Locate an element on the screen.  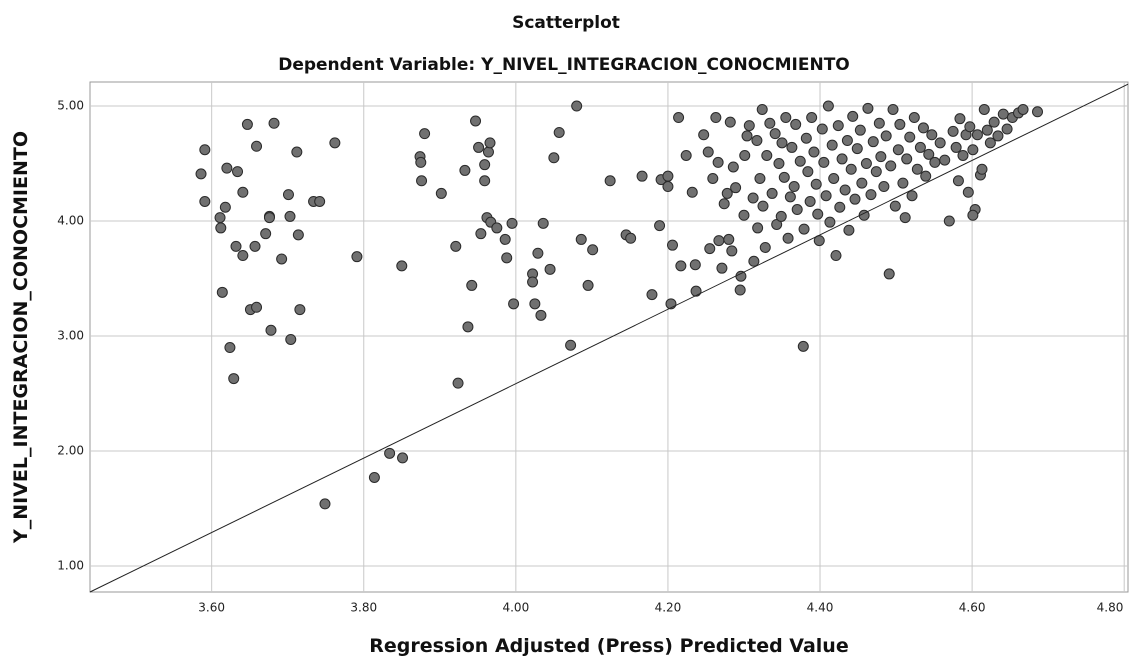
x-tick-label: 4.00 is located at coordinates (515, 608).